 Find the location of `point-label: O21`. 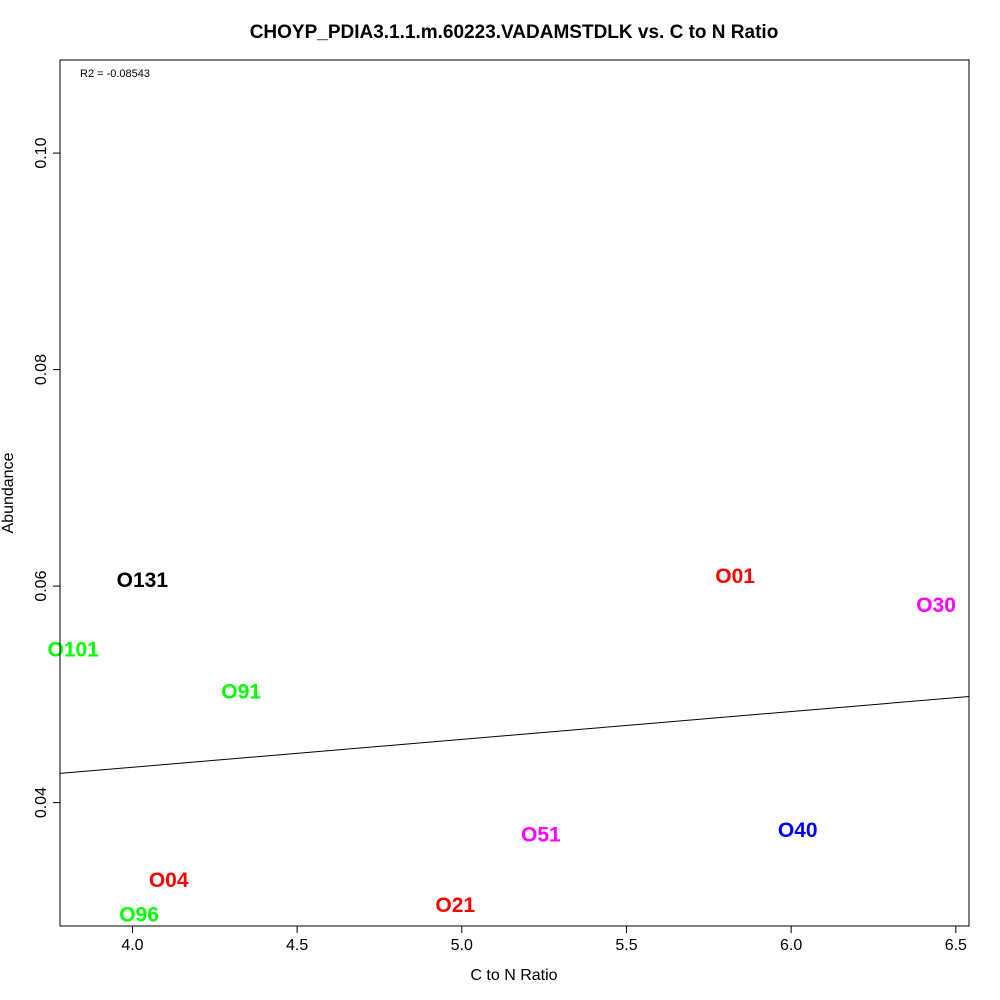

point-label: O21 is located at coordinates (455, 905).